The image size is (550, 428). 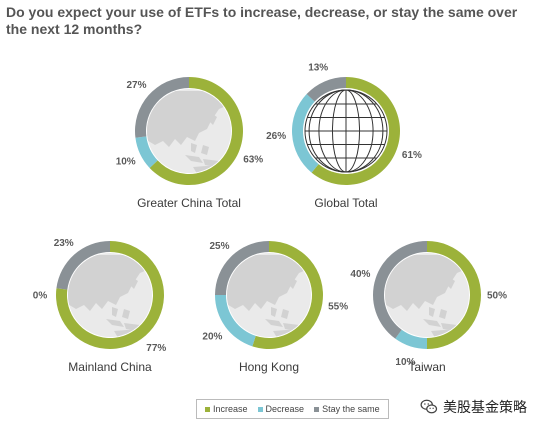 What do you see at coordinates (136, 85) in the screenshot?
I see `data-label-stay: 27%` at bounding box center [136, 85].